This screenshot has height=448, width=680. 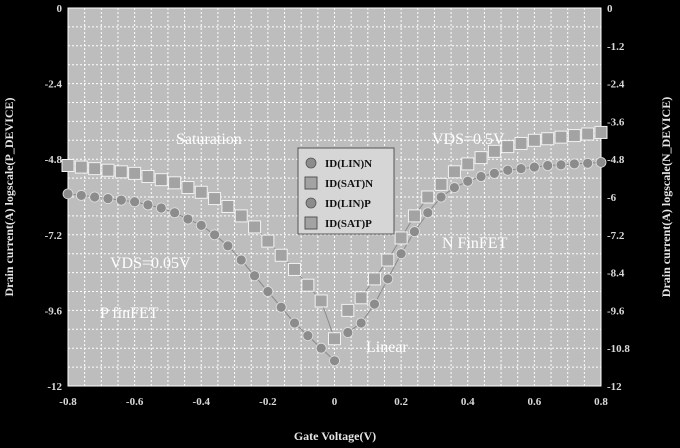 I want to click on y-tick-label-right: -10.8, so click(x=618, y=349).